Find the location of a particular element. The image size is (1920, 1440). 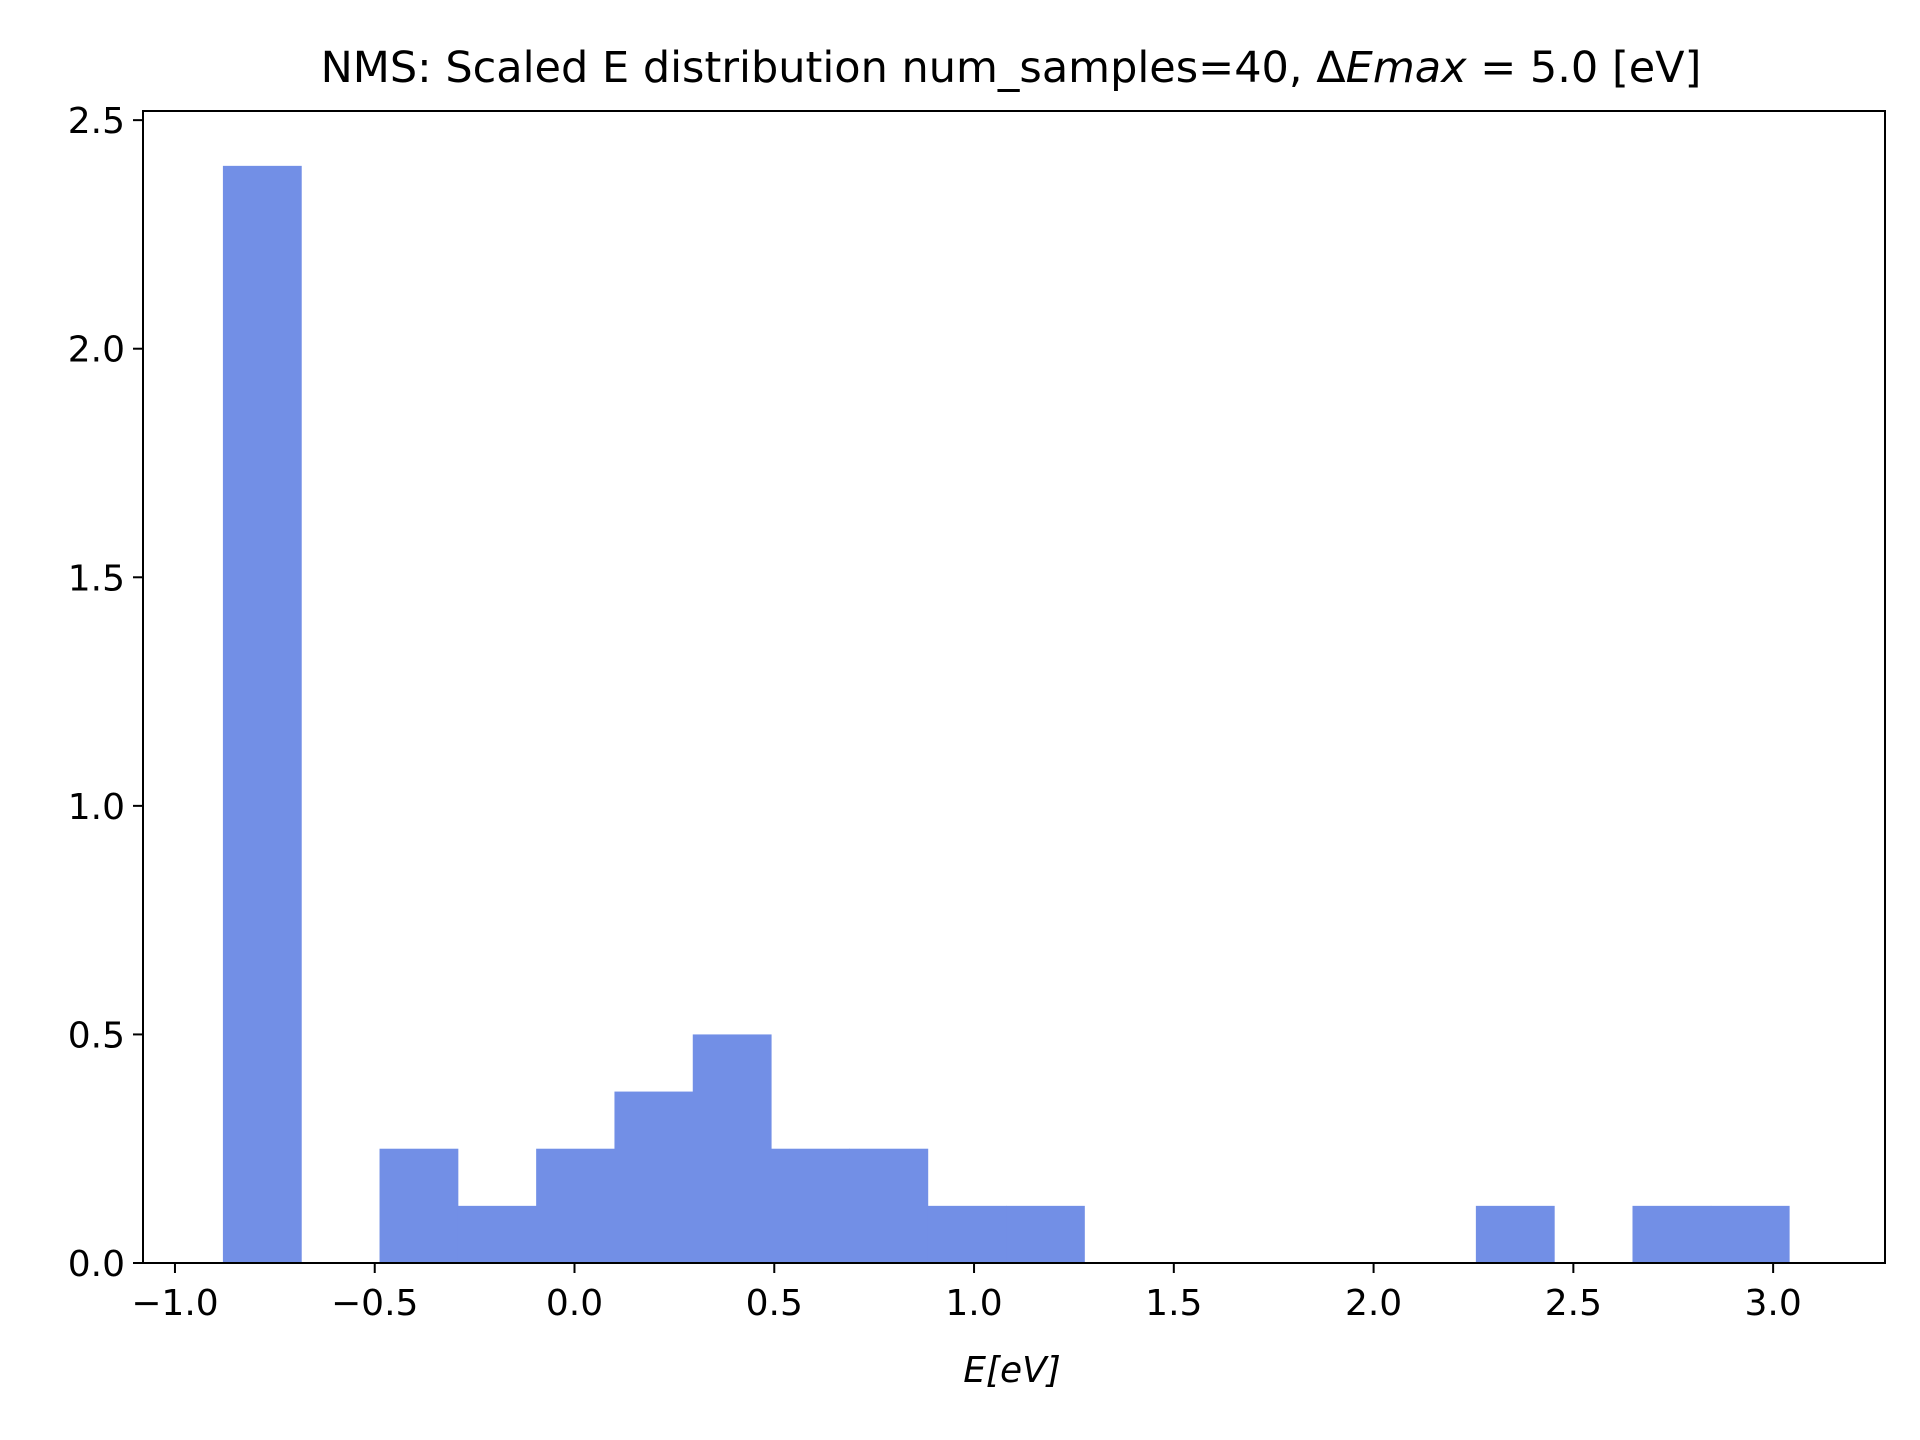

x-axis: −1.0 −0.5 0.0 0.5 1.0 1.5 2.0 2.5 3.0 is located at coordinates (966, 1293).